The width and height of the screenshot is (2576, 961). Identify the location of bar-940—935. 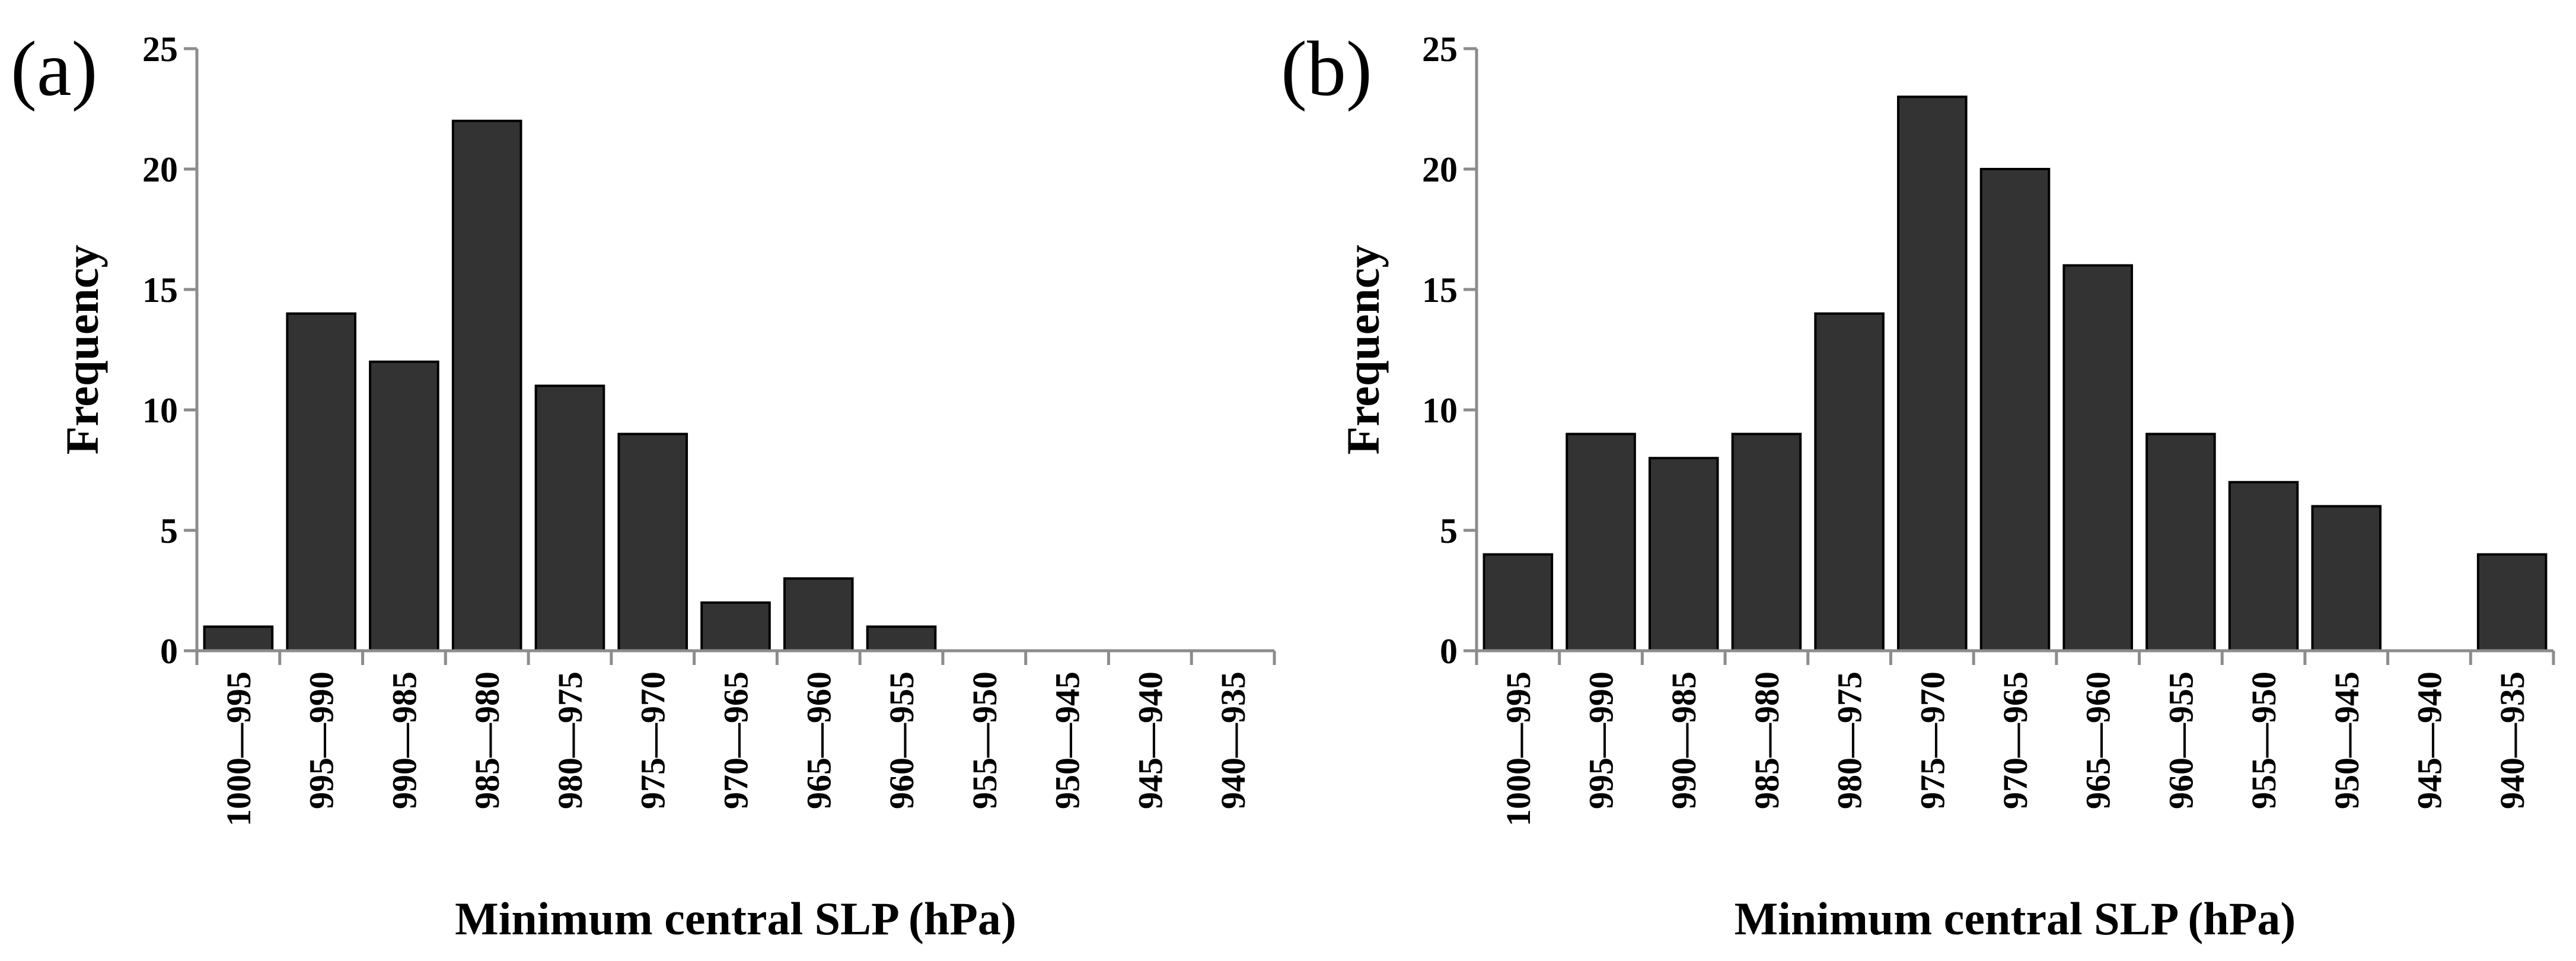
(2512, 602).